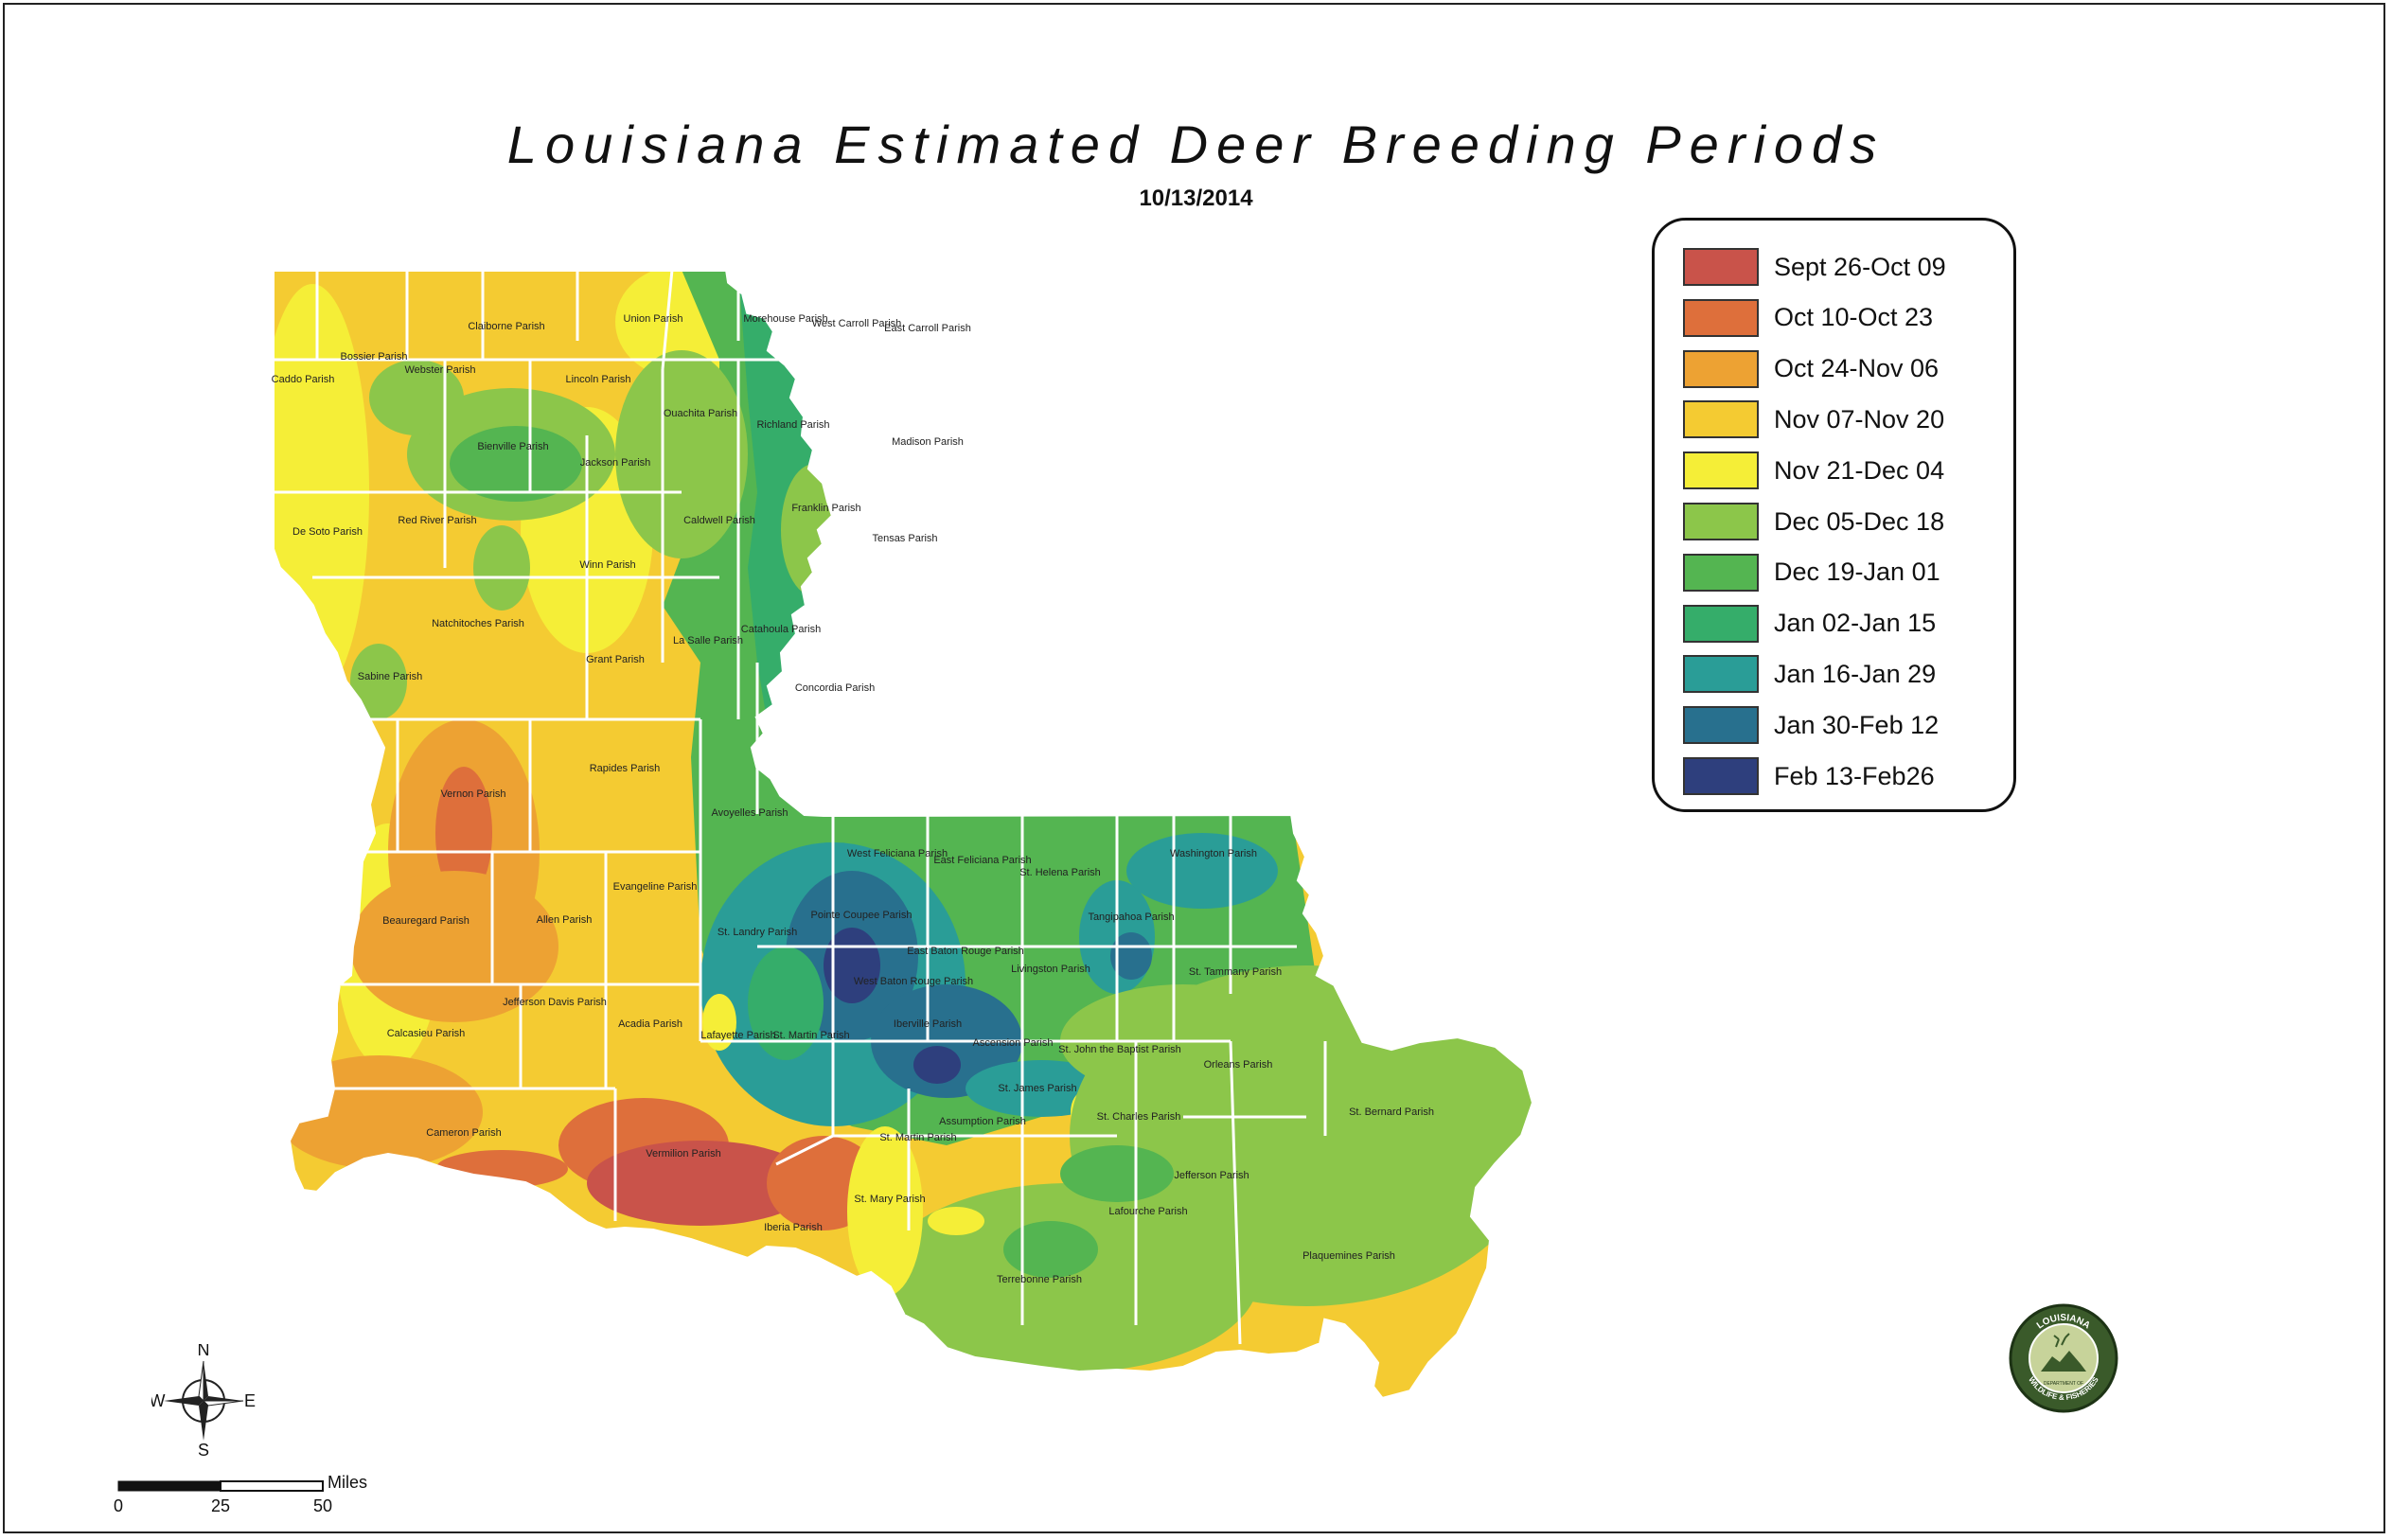  I want to click on legend-item: Jan 30-Feb 12, so click(1811, 725).